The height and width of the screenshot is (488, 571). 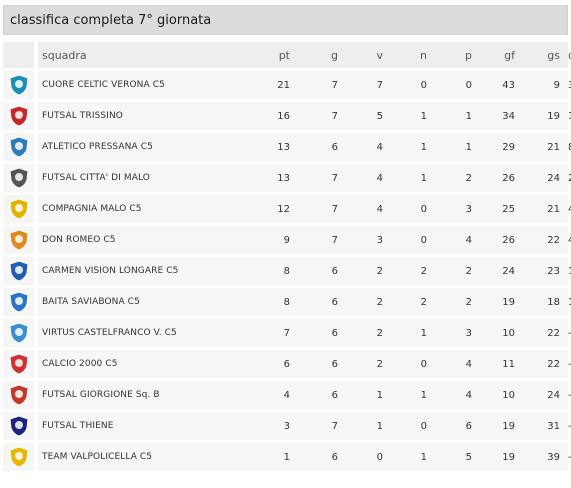 I want to click on team-name: FUTSAL CITTA' DI MALO, so click(x=138, y=178).